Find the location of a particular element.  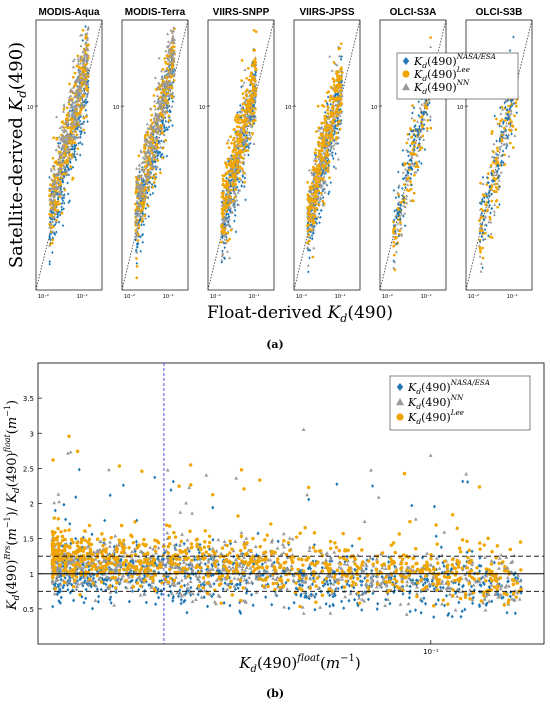

subplot-points is located at coordinates (69, 145).